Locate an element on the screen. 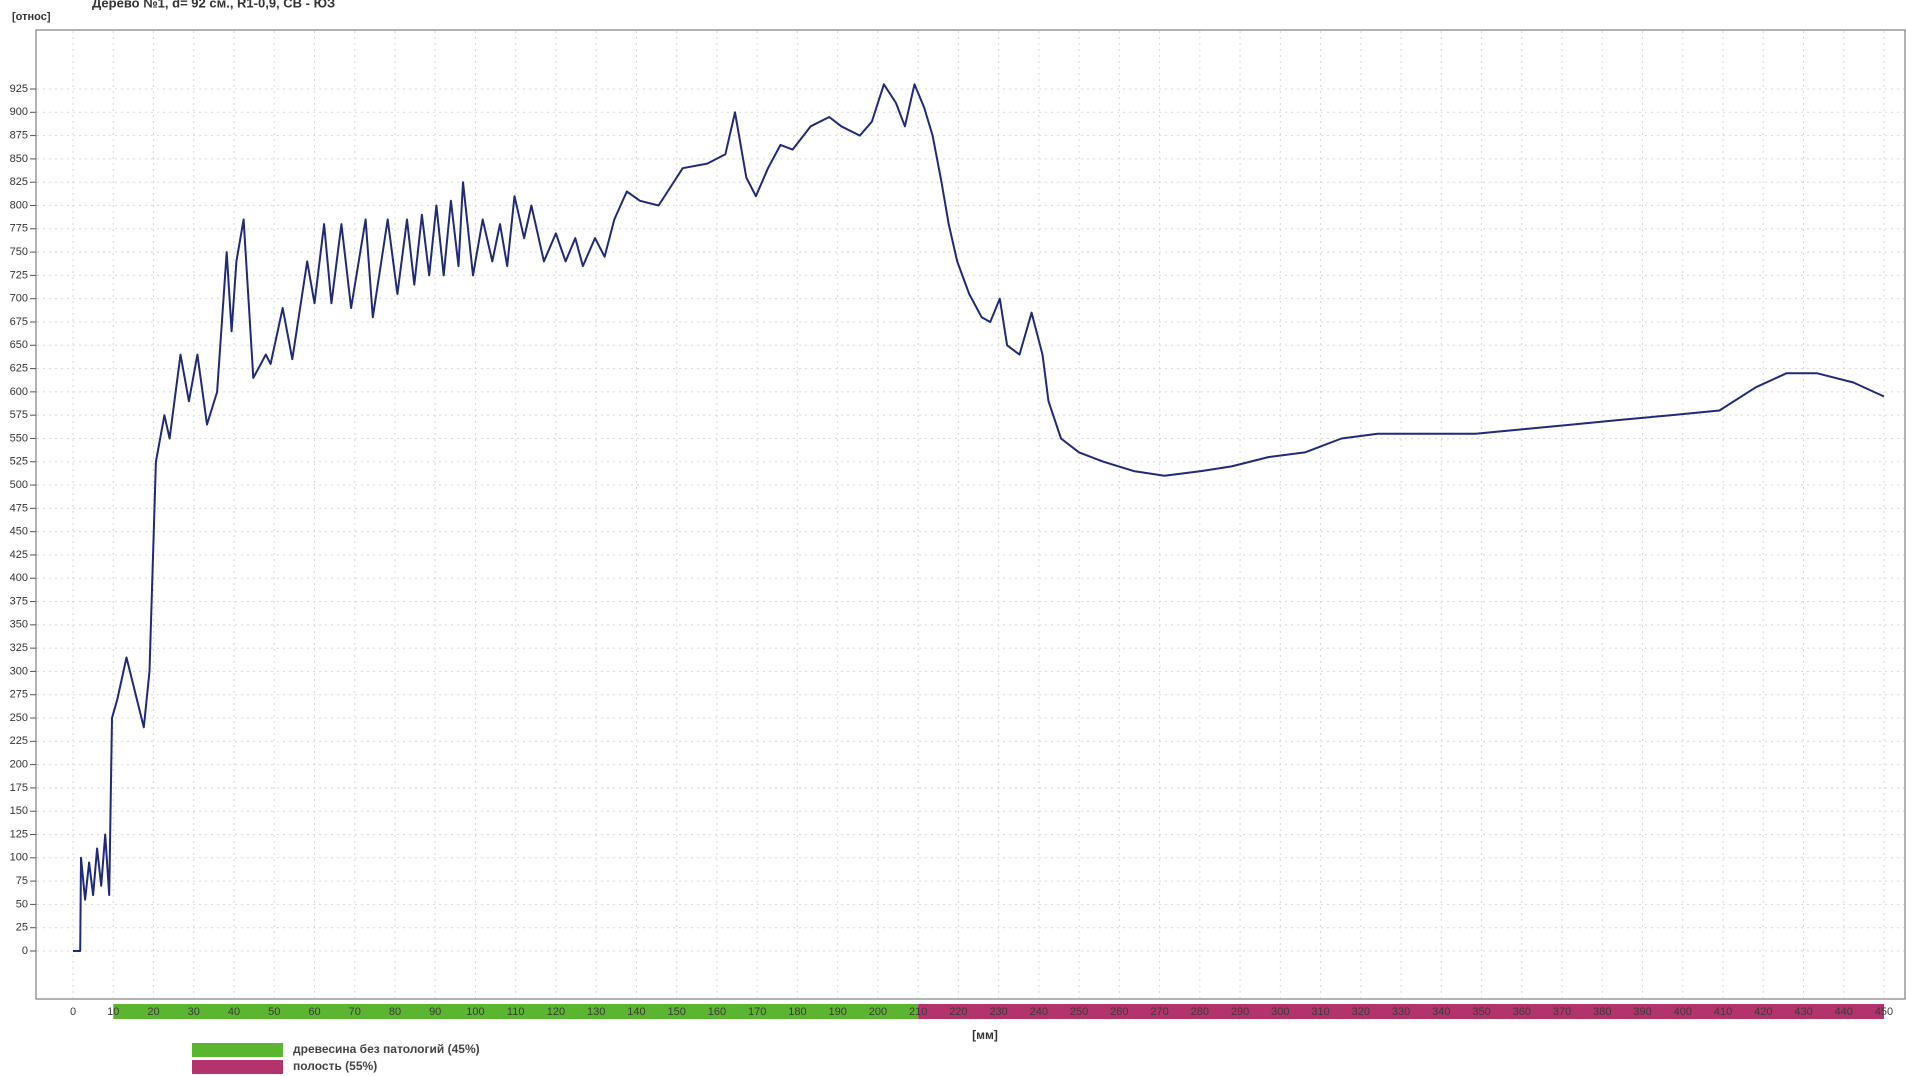  y-tick-label: 700 is located at coordinates (19, 299).